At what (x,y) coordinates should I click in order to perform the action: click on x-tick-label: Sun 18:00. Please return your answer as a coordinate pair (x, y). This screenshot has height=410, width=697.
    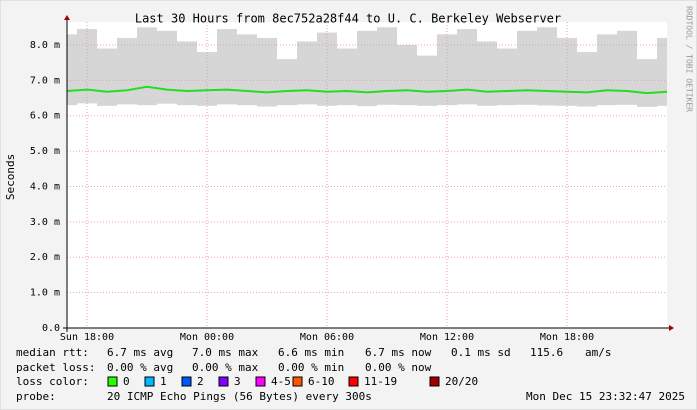
    Looking at the image, I should click on (87, 337).